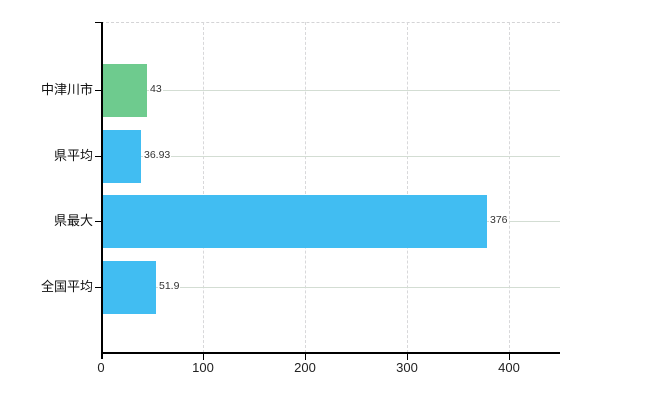  What do you see at coordinates (73, 155) in the screenshot?
I see `category-label-1: 県平均` at bounding box center [73, 155].